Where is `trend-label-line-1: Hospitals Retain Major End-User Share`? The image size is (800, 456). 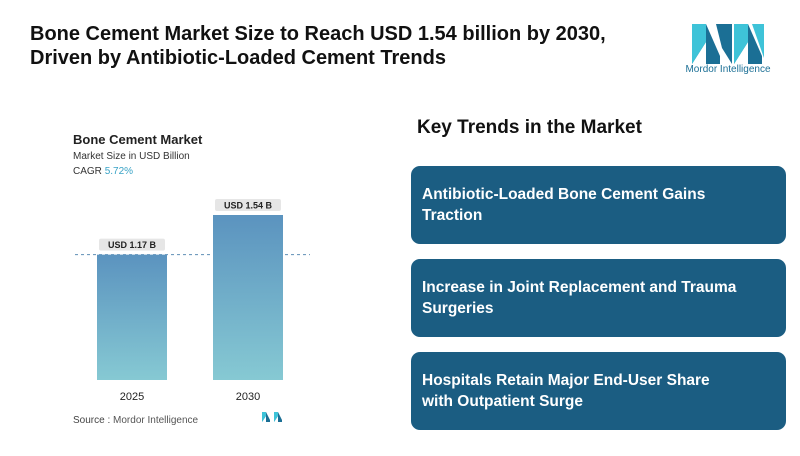
trend-label-line-1: Hospitals Retain Major End-User Share is located at coordinates (566, 380).